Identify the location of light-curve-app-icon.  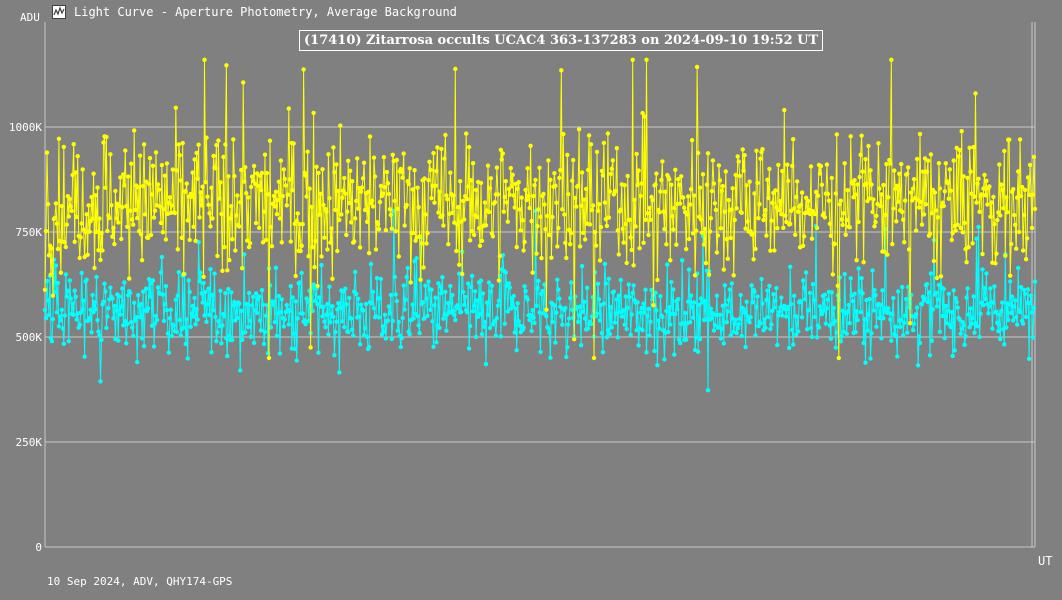
(59, 12).